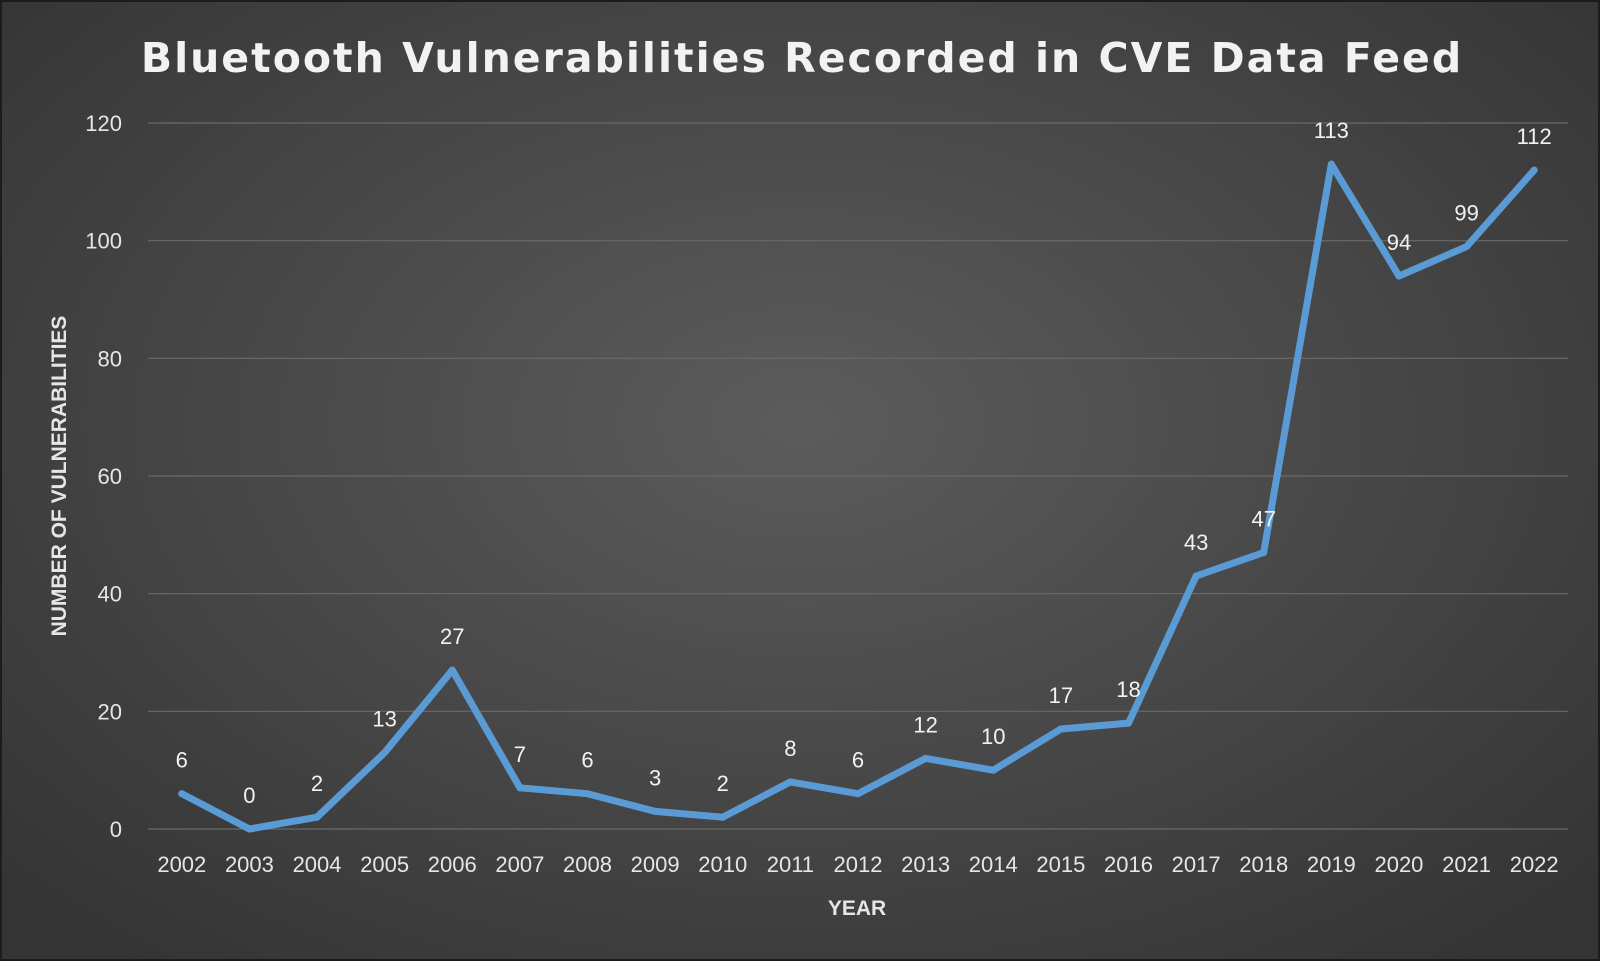  Describe the element at coordinates (1263, 864) in the screenshot. I see `x-tick-label: 2018` at that location.